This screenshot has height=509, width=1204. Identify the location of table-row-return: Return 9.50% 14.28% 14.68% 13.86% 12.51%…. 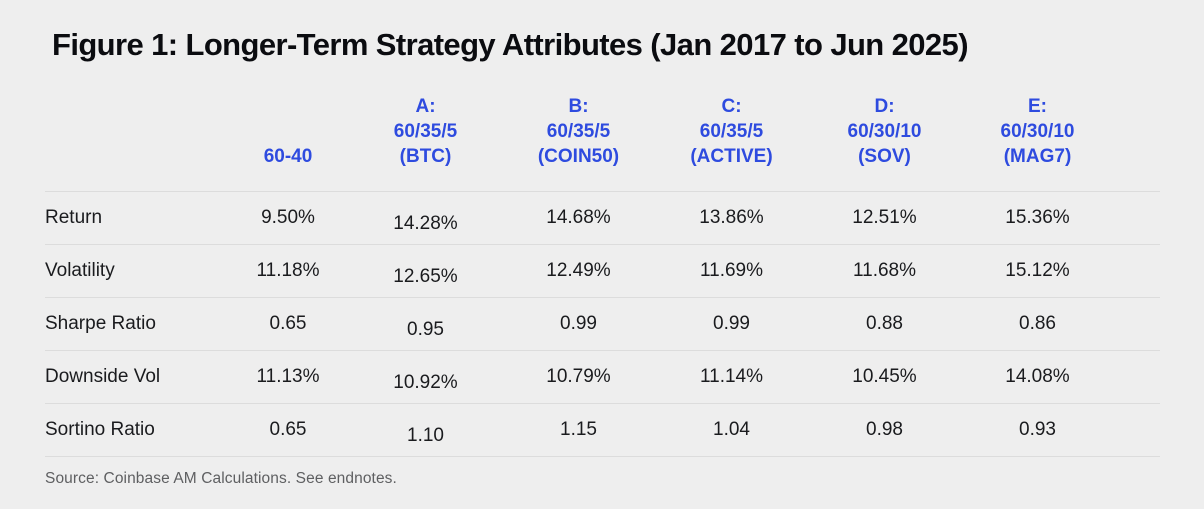
(602, 218).